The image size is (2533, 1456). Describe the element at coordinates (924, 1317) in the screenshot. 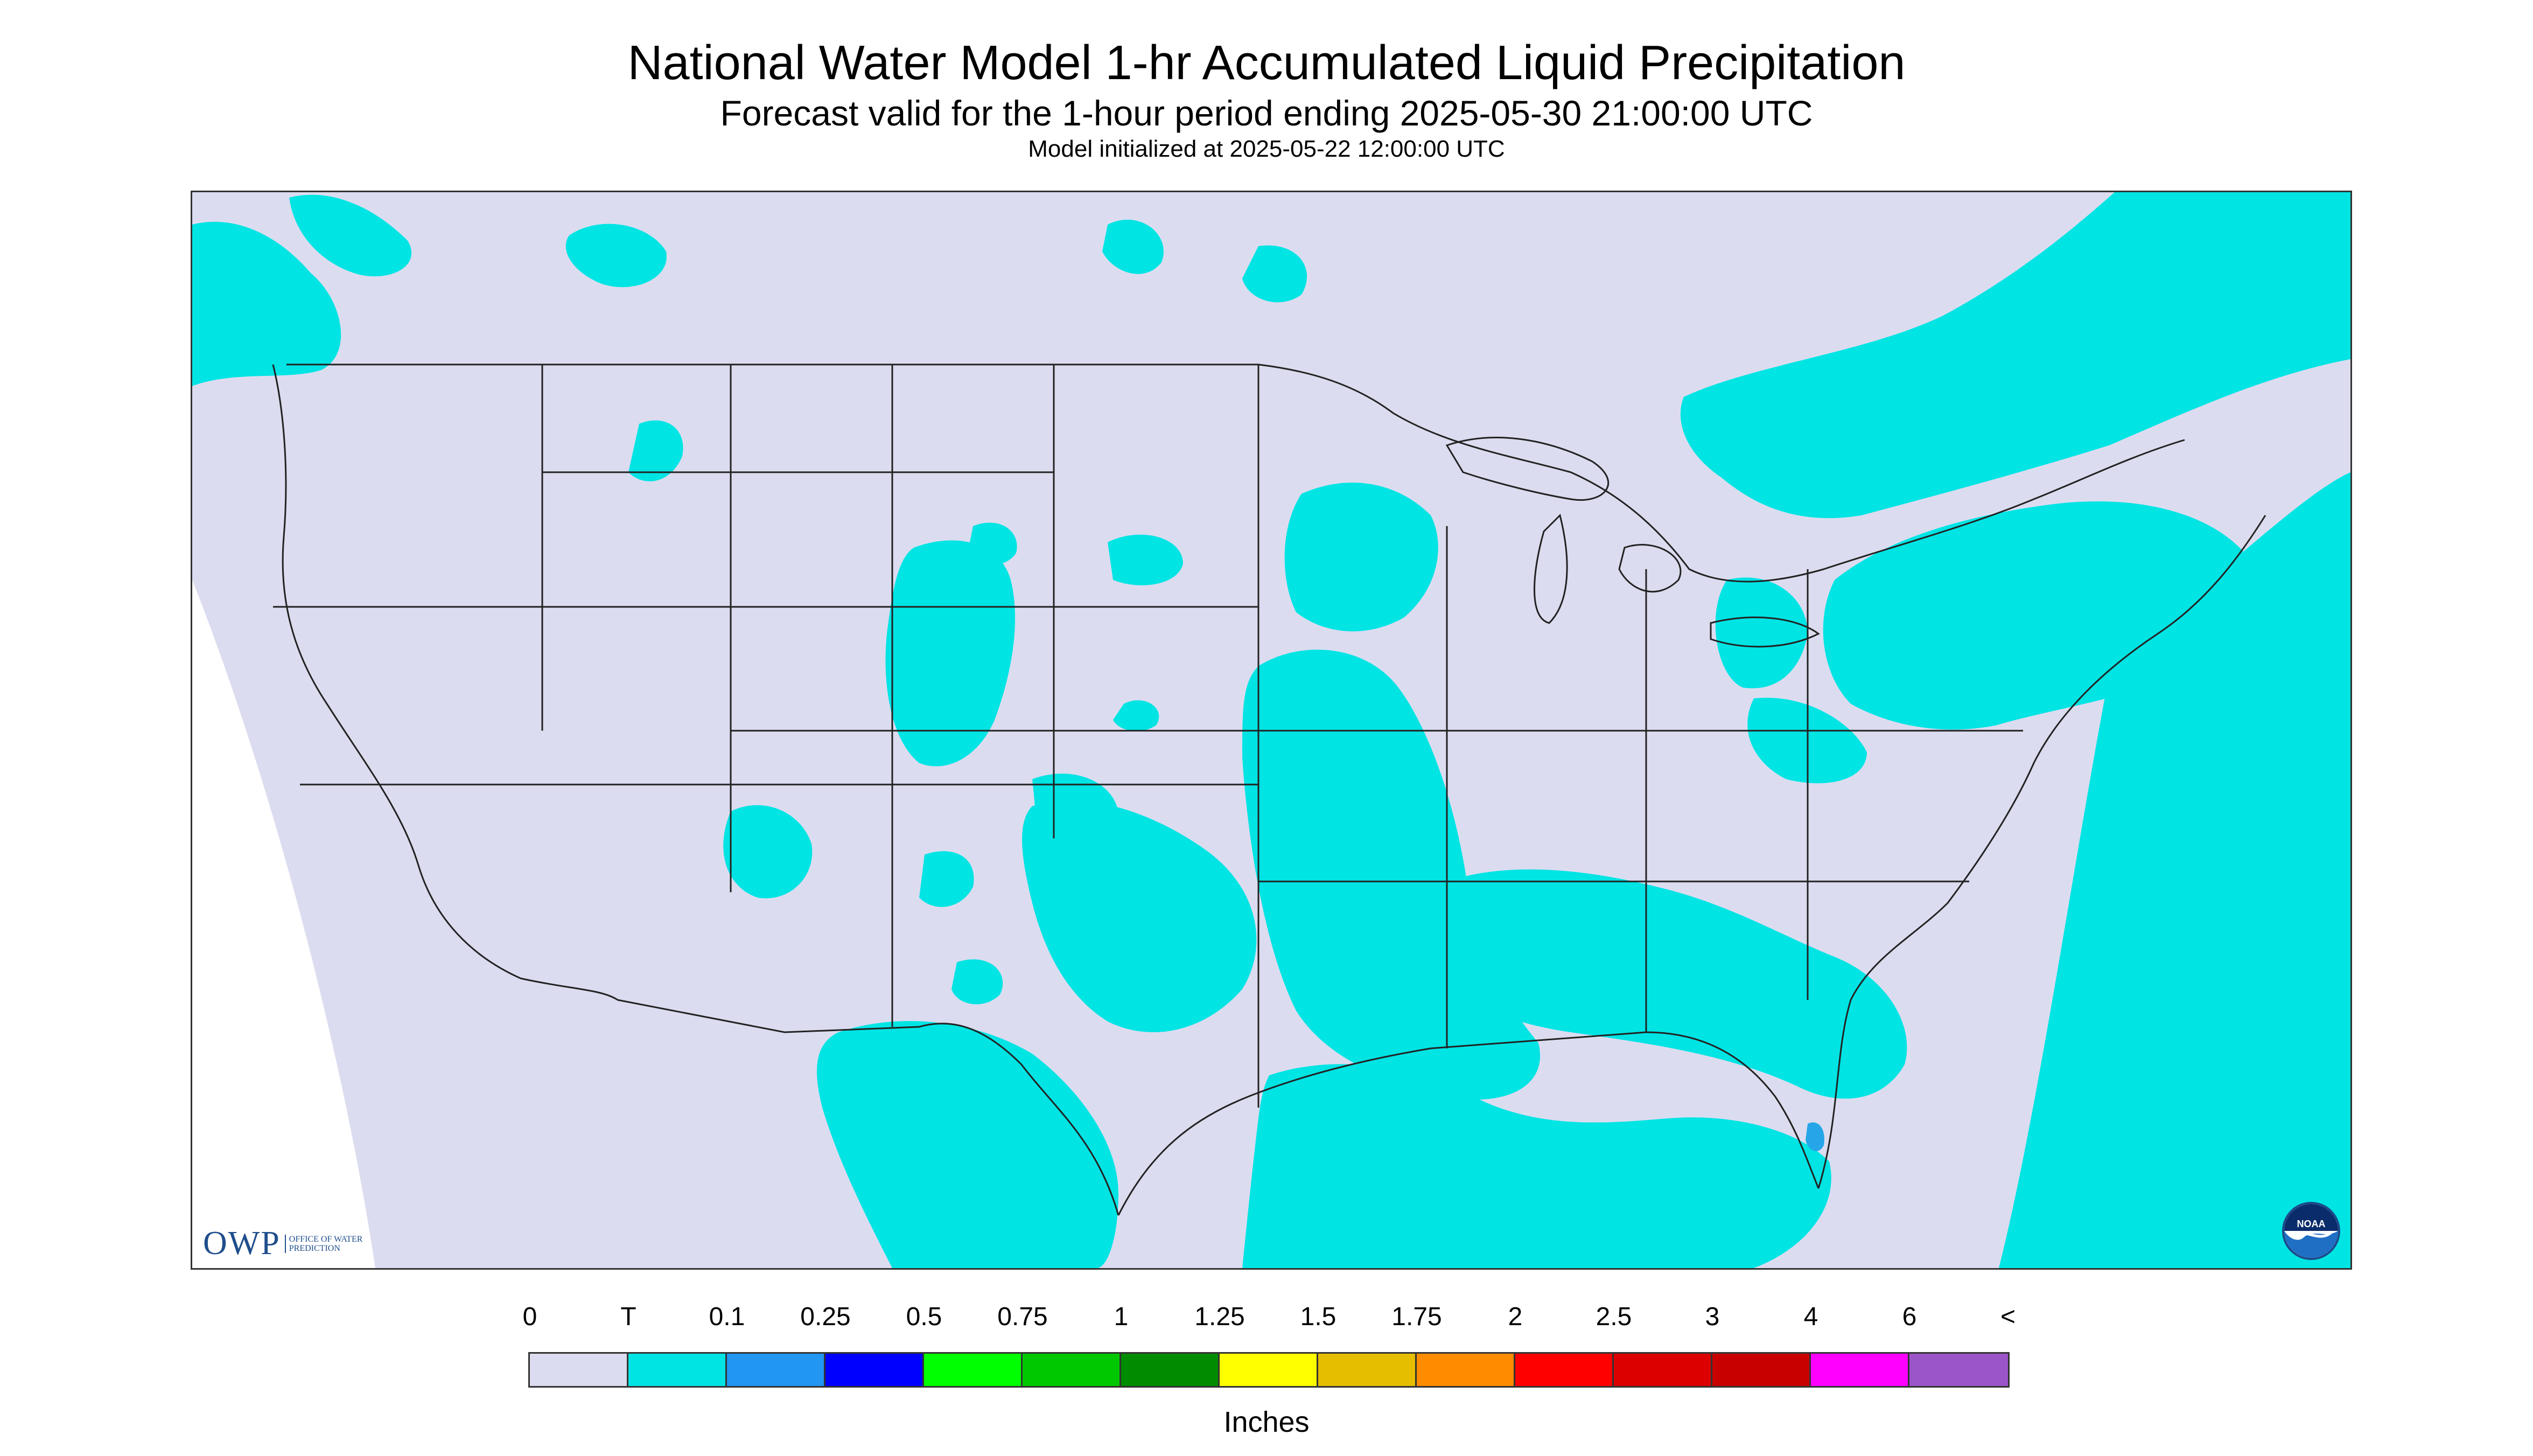

I see `legend-label: 0.5` at that location.